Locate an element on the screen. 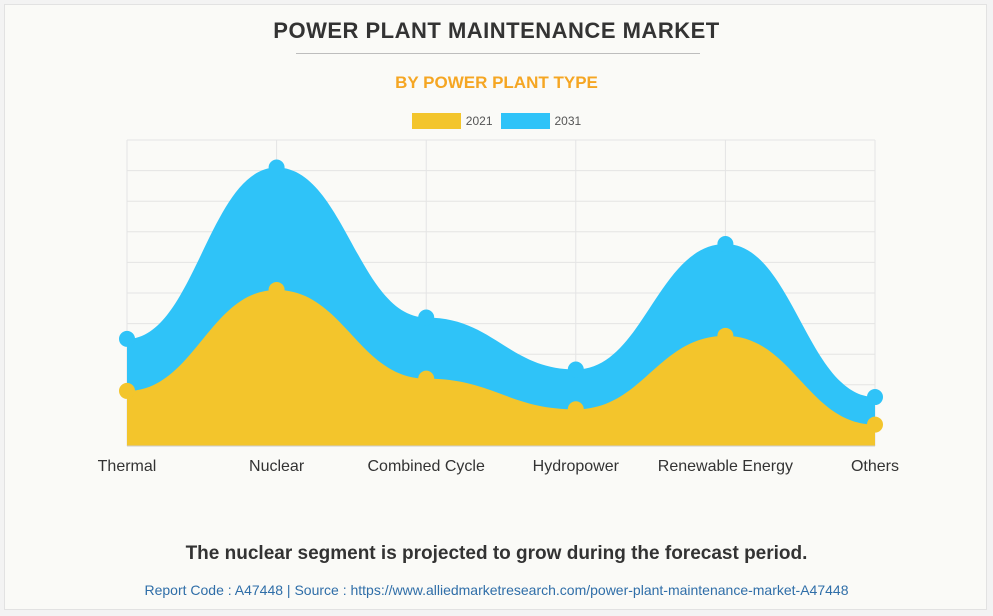 The width and height of the screenshot is (993, 616). point-2031-thermal is located at coordinates (127, 338).